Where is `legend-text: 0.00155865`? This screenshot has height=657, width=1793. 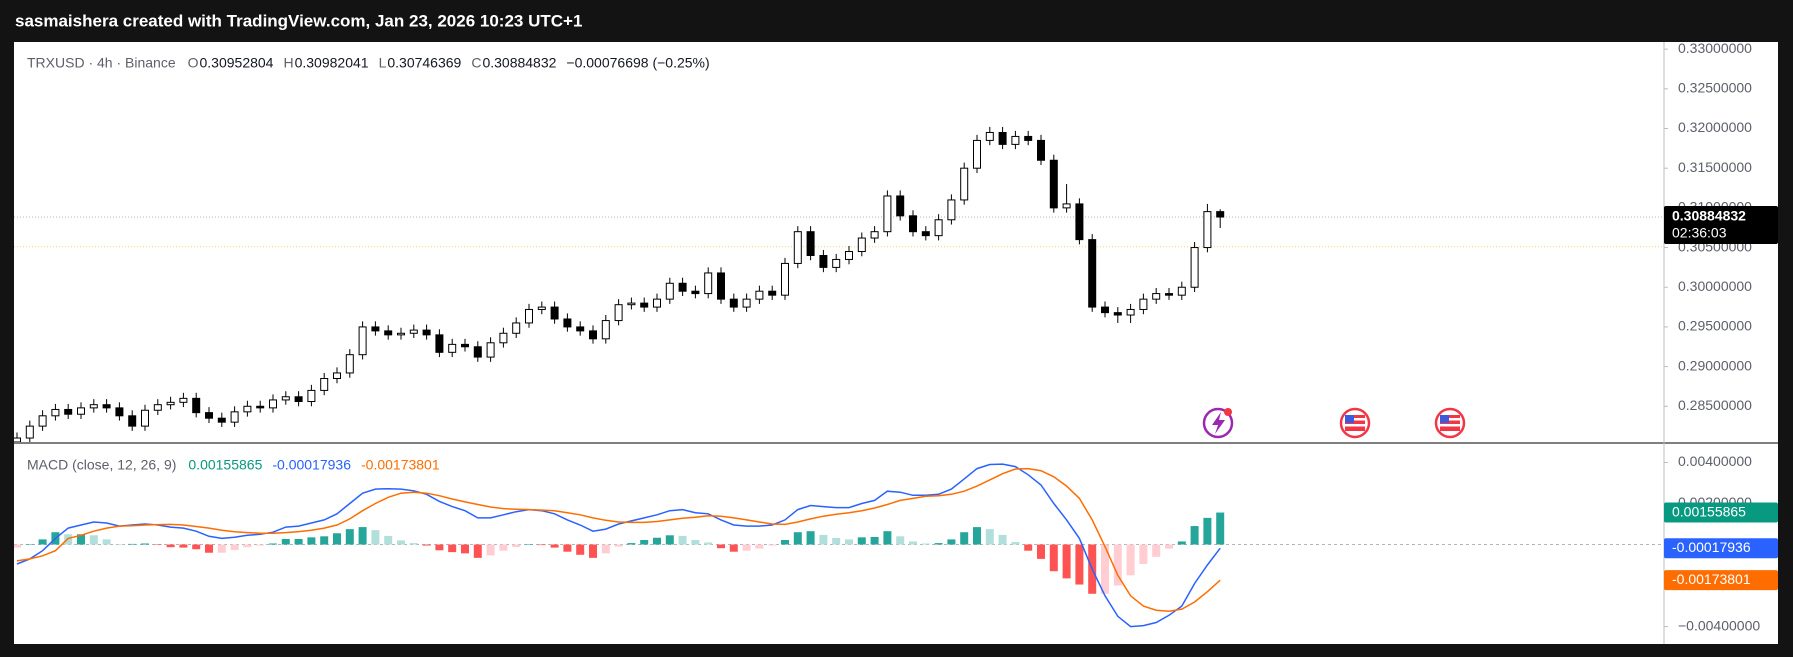 legend-text: 0.00155865 is located at coordinates (225, 465).